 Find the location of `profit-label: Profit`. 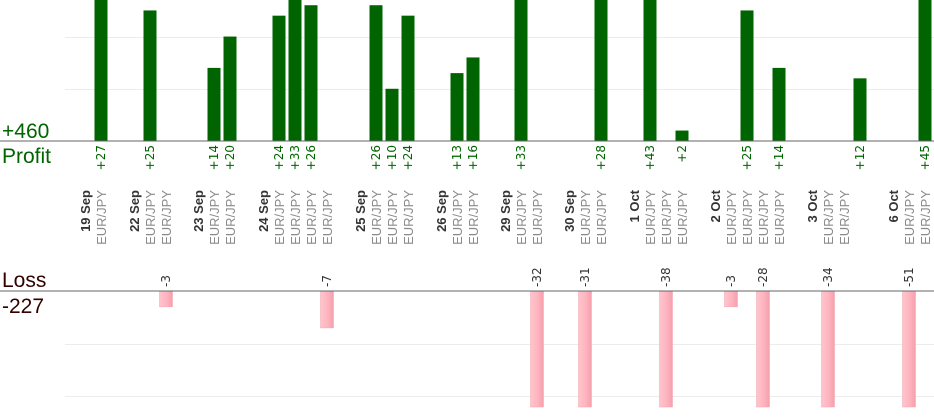

profit-label: Profit is located at coordinates (26, 156).